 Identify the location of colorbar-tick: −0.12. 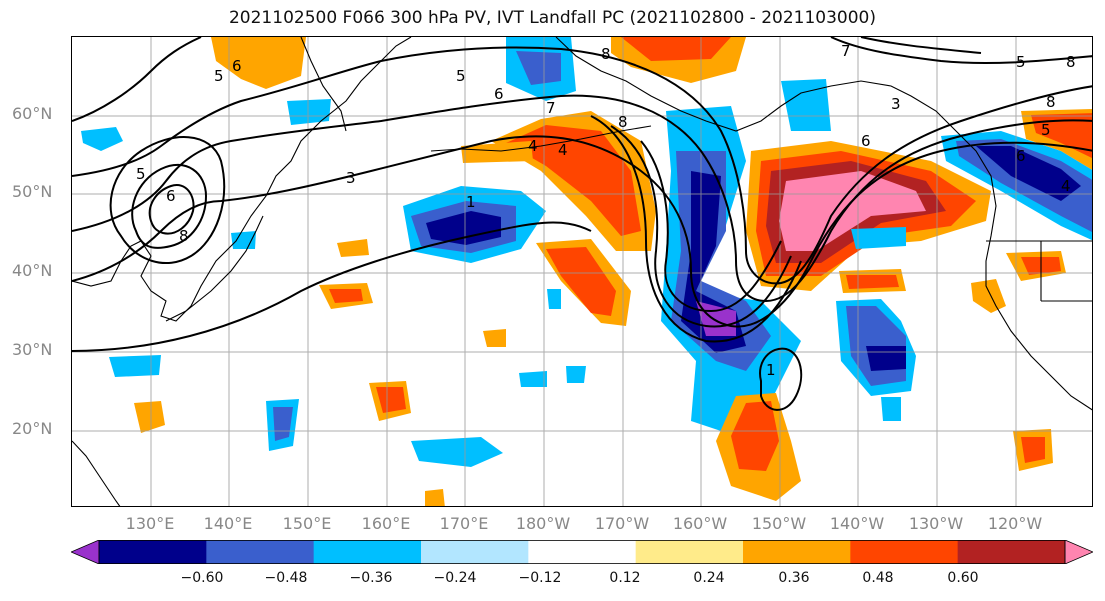
(540, 578).